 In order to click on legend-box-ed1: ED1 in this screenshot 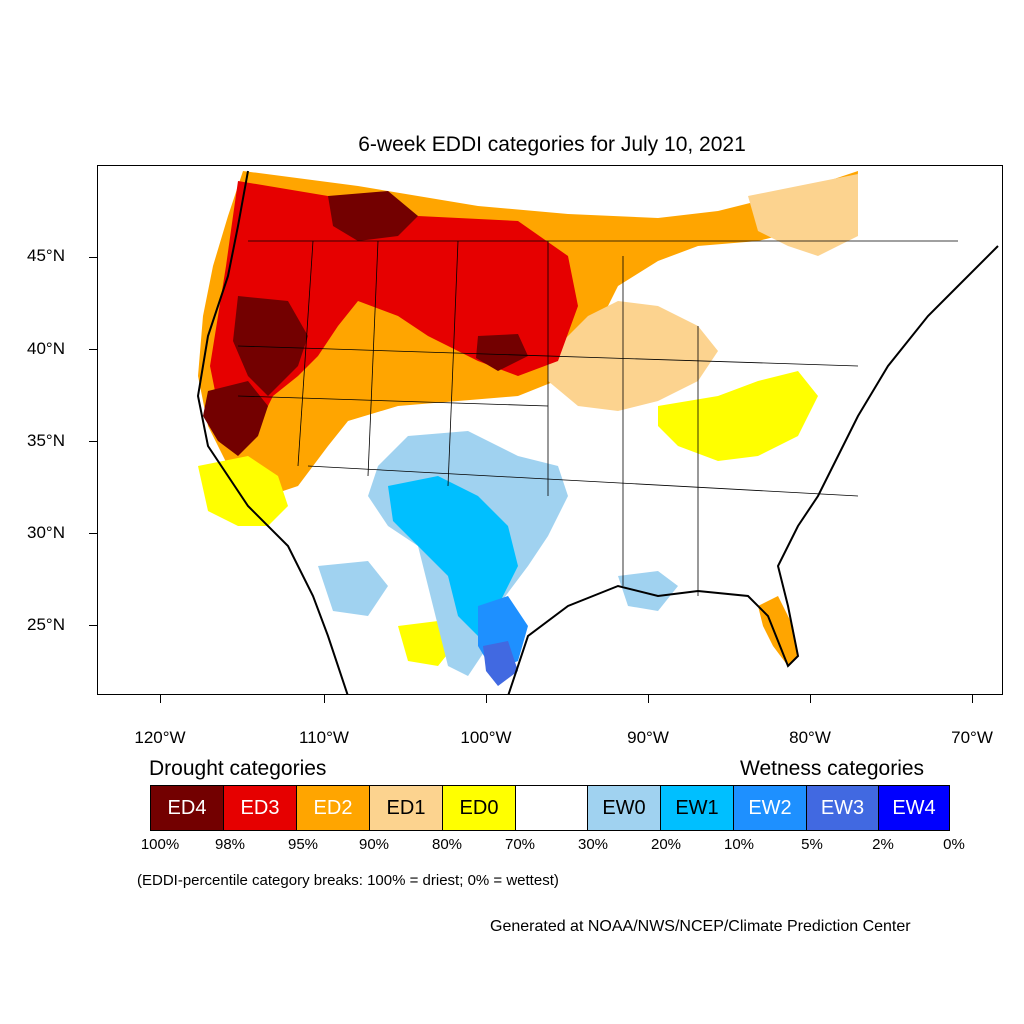, I will do `click(406, 808)`.